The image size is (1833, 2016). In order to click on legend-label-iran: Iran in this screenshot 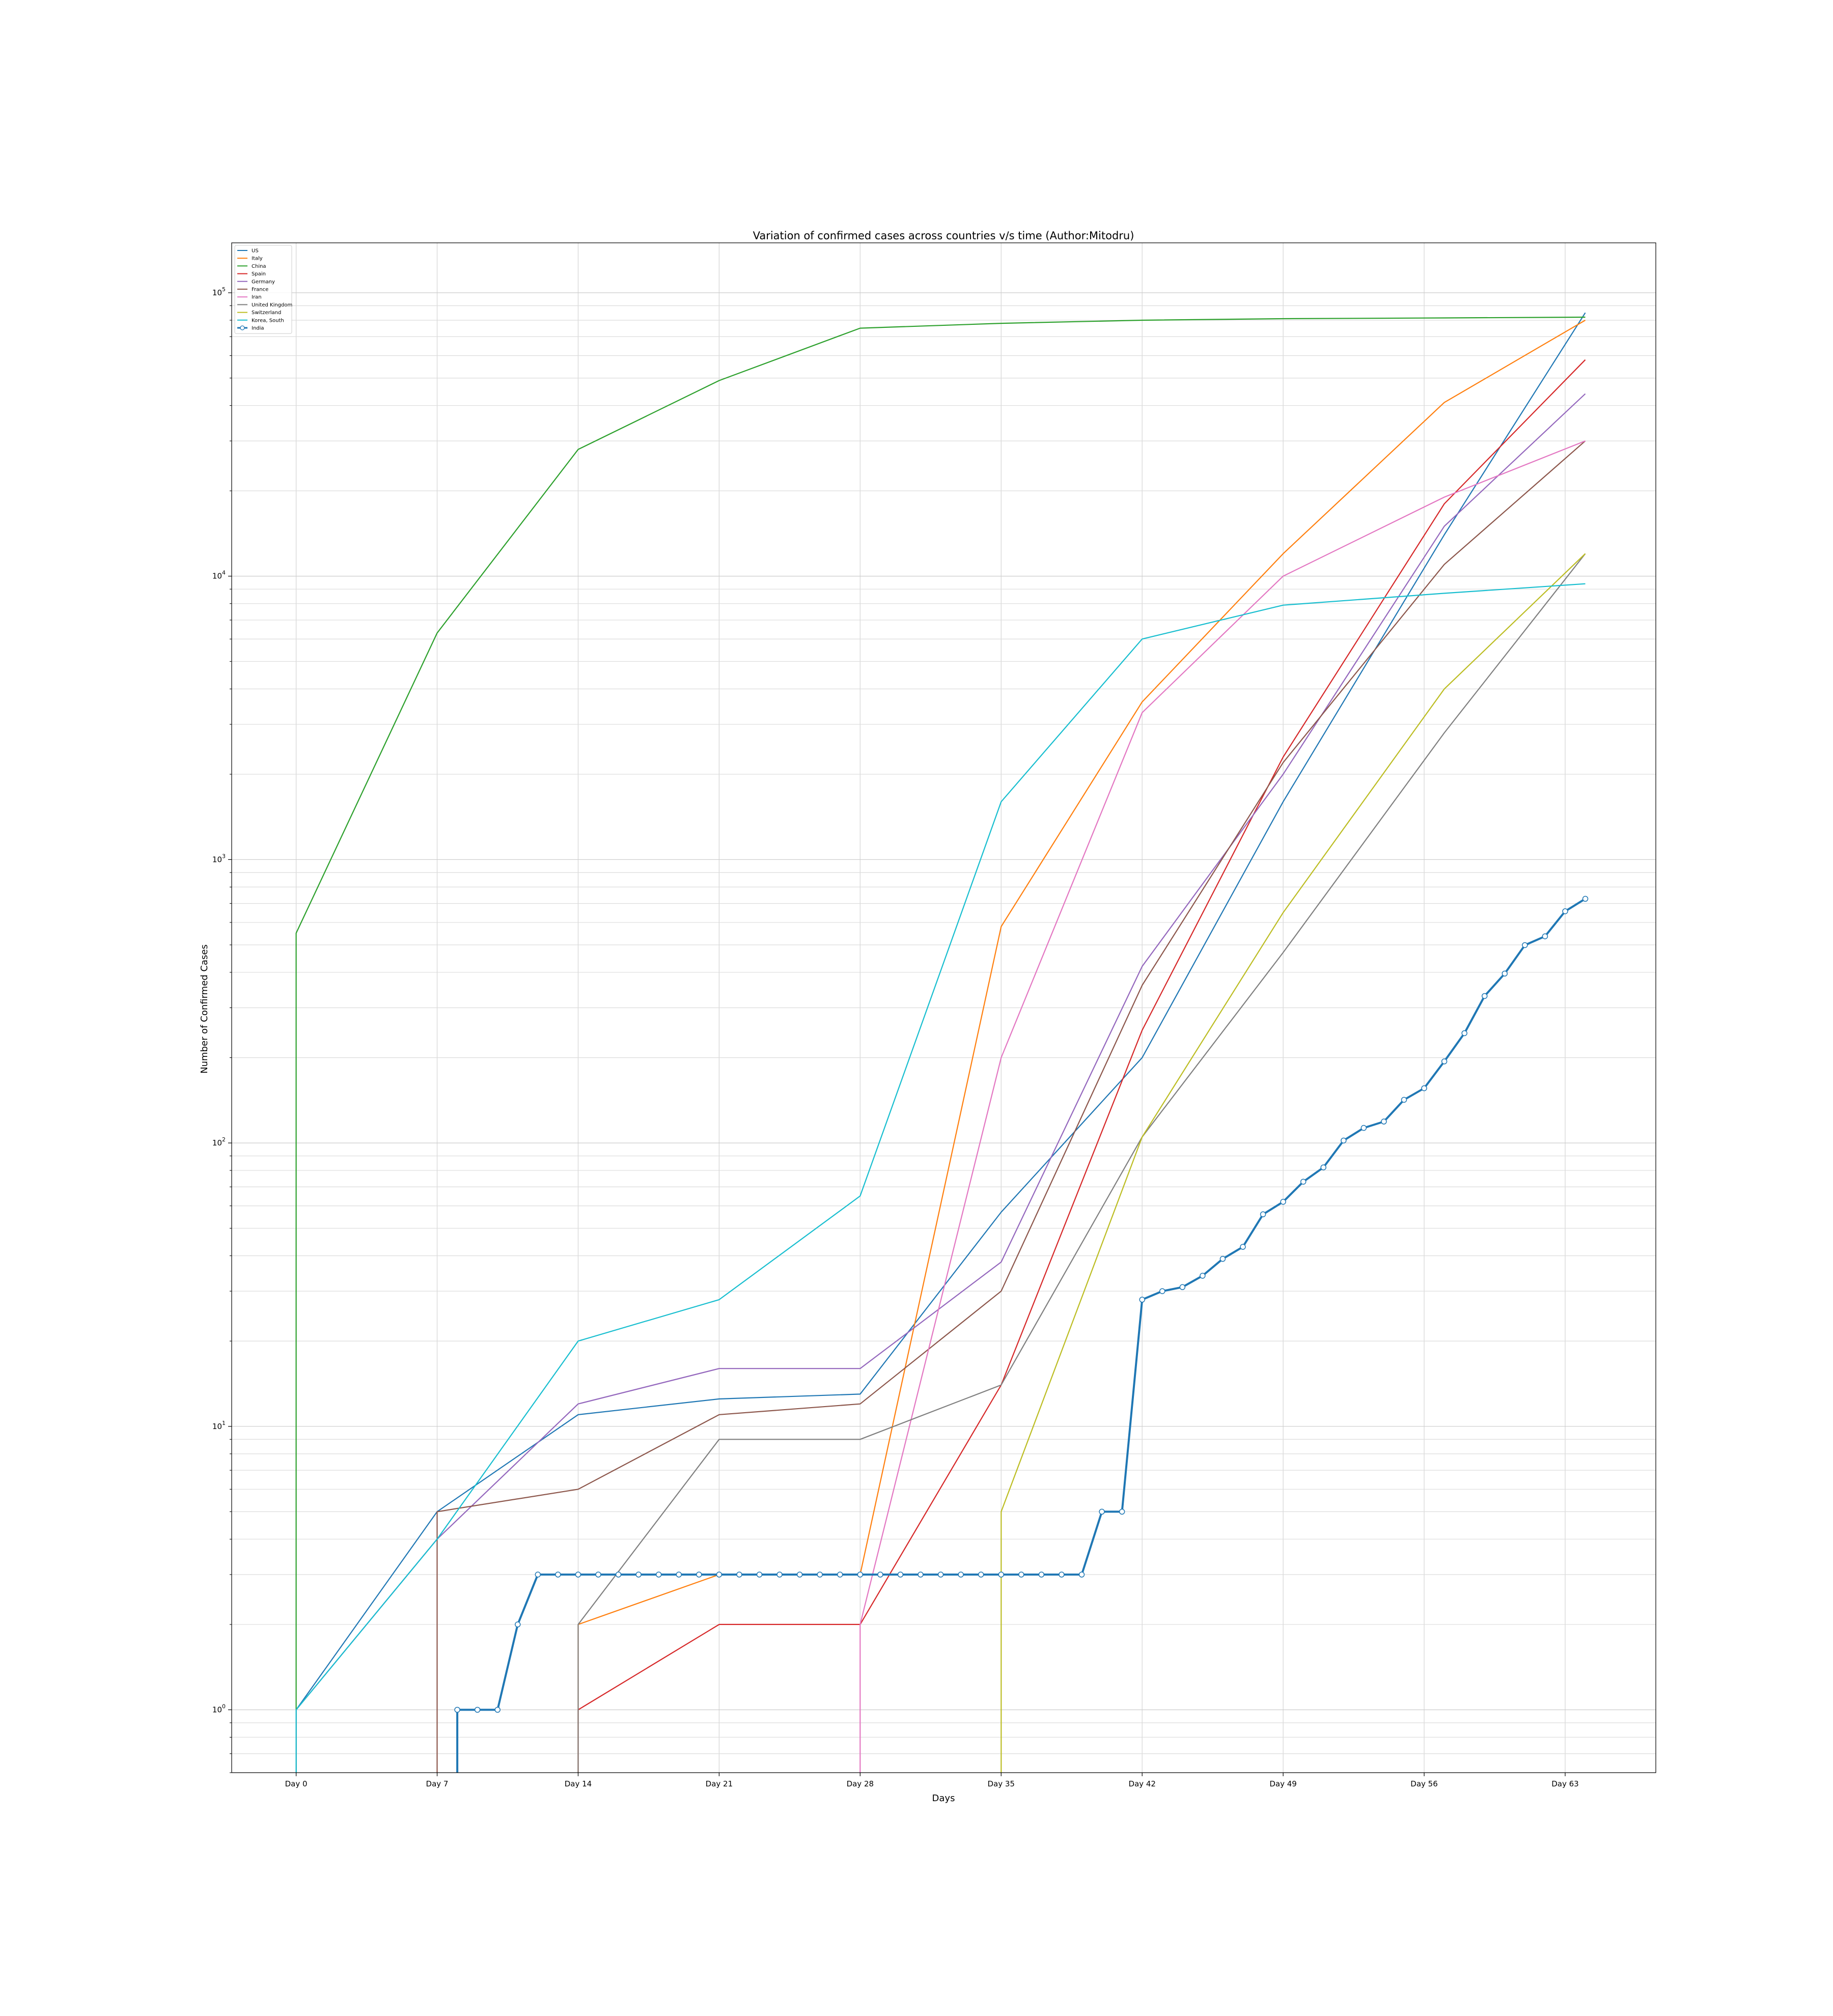, I will do `click(257, 297)`.